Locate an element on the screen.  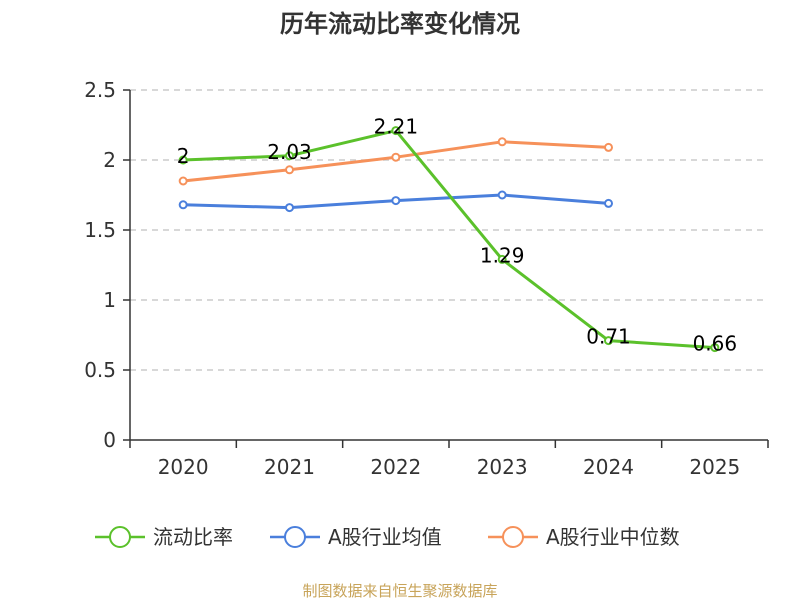
y-tick-label: 2 is located at coordinates (109, 160).